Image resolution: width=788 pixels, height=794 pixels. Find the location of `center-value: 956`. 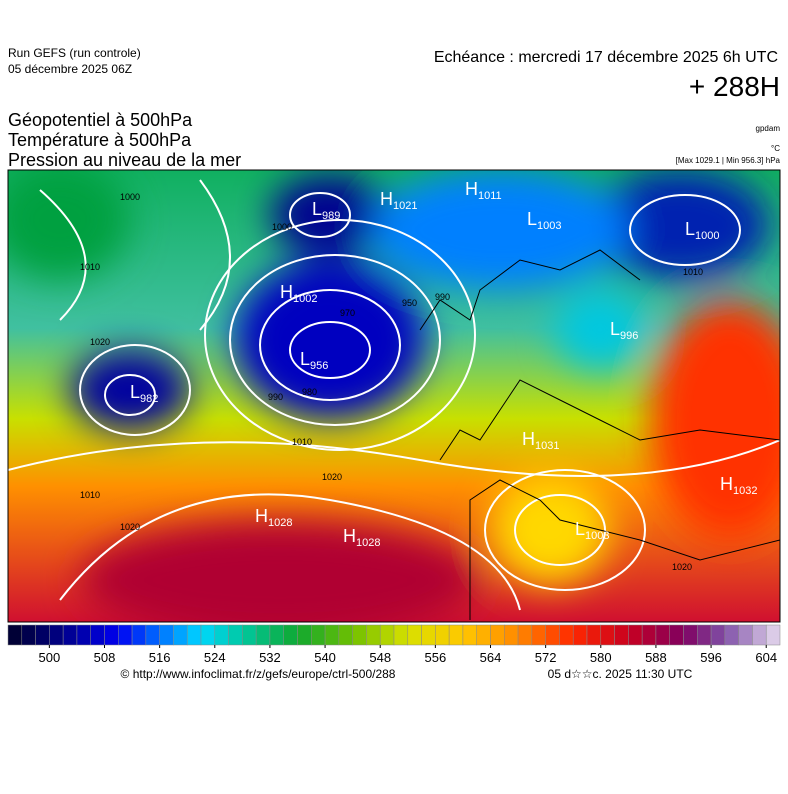

center-value: 956 is located at coordinates (319, 366).